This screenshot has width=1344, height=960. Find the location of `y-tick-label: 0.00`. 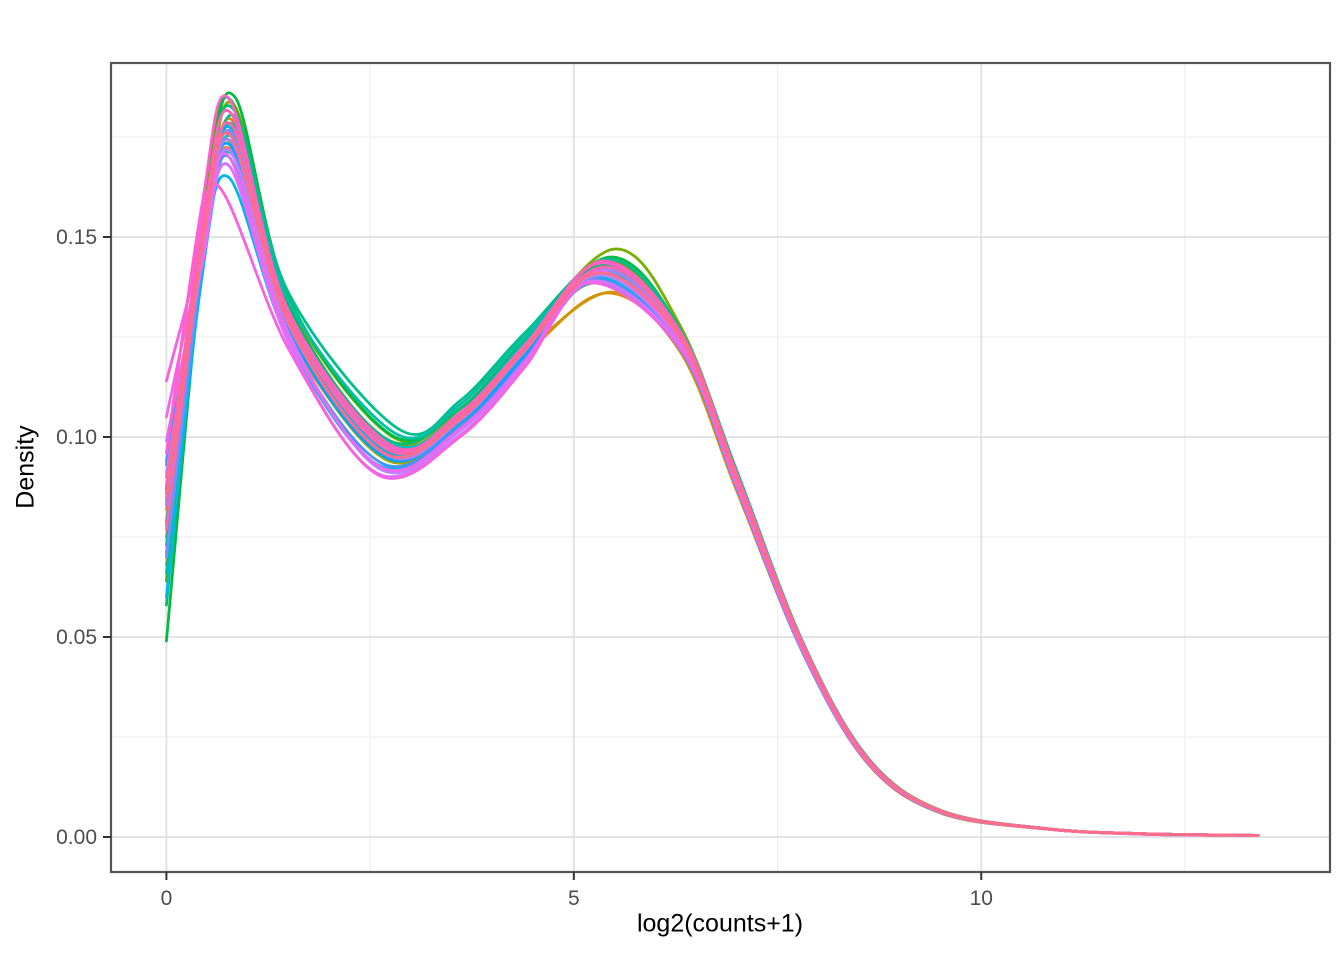

y-tick-label: 0.00 is located at coordinates (76, 837).